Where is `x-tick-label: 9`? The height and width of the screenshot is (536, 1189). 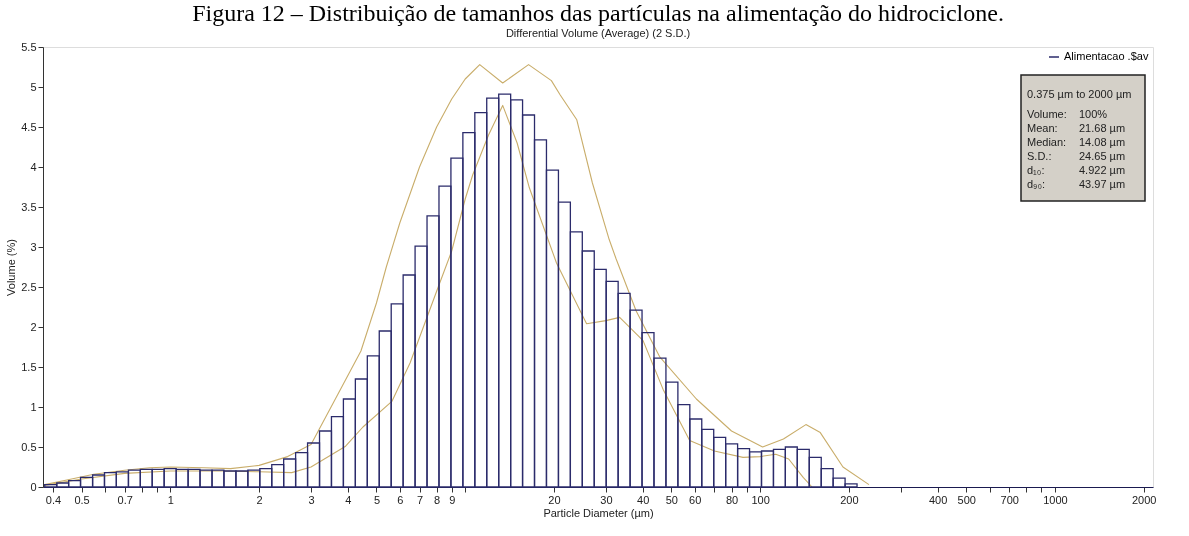 x-tick-label: 9 is located at coordinates (452, 499).